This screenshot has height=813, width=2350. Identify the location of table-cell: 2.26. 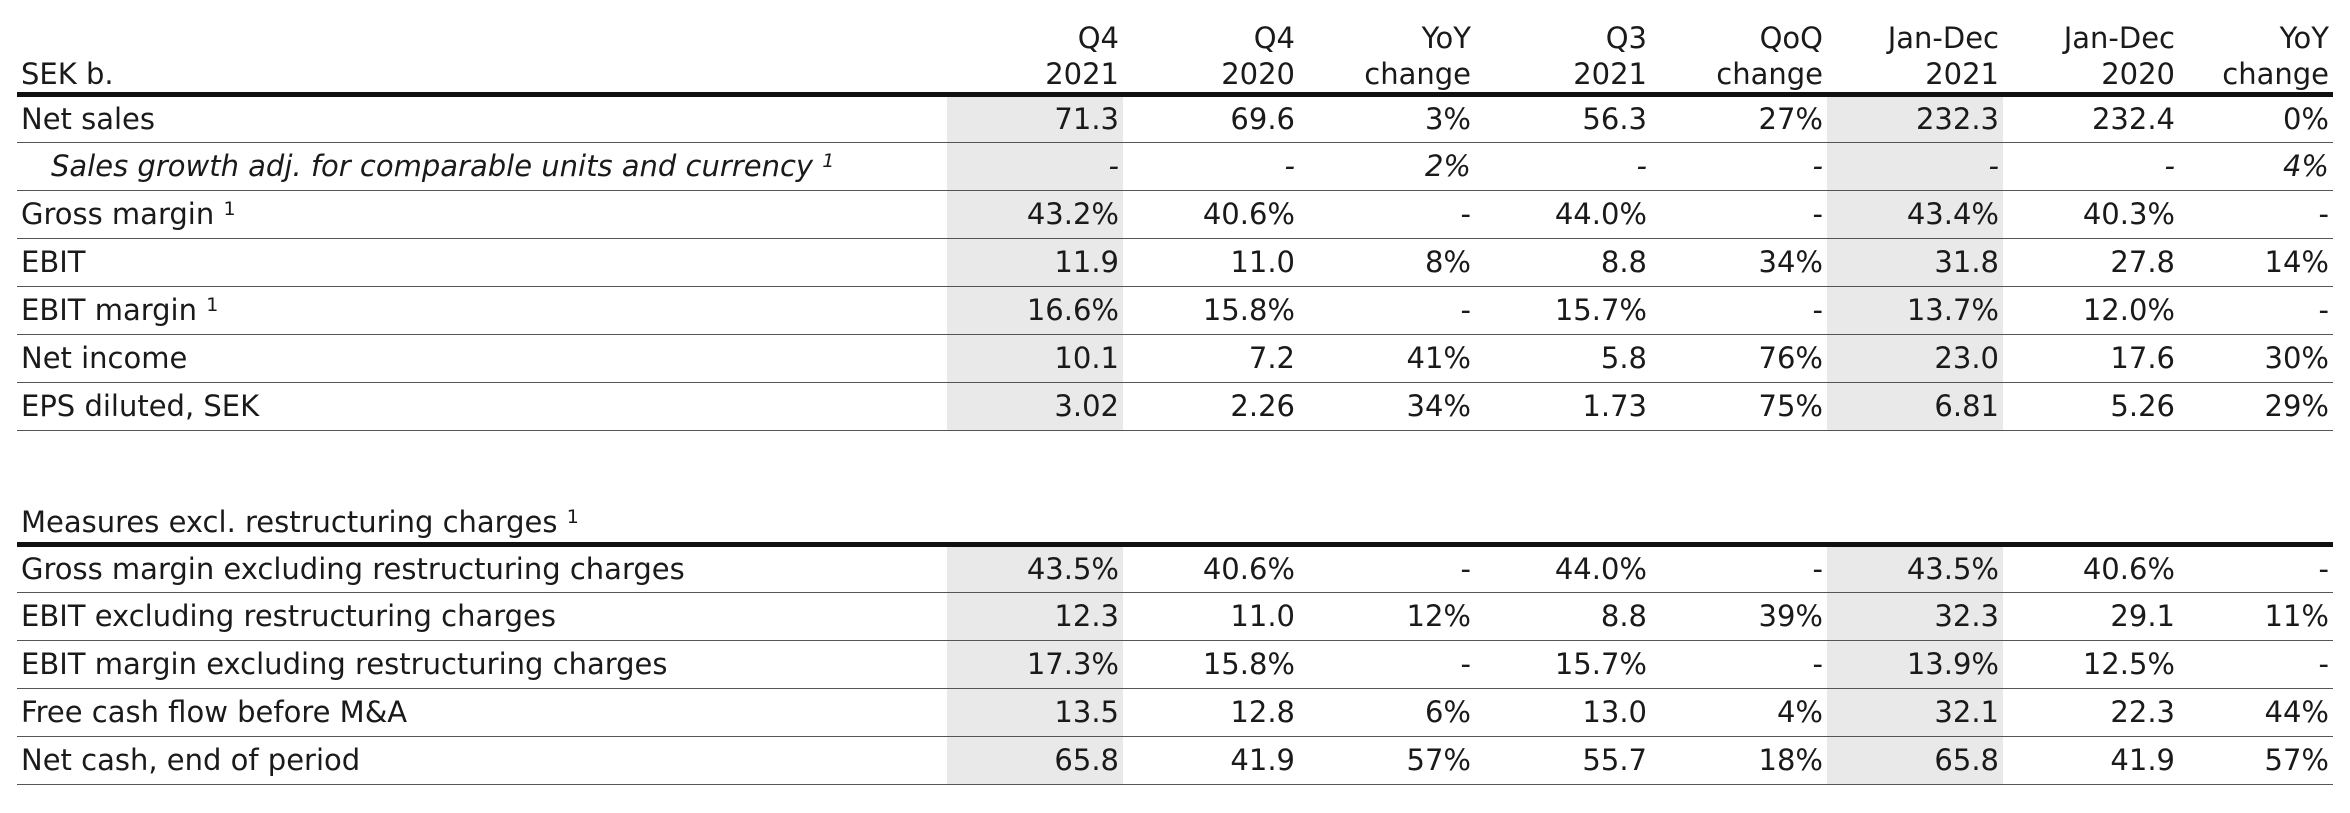
(1211, 406).